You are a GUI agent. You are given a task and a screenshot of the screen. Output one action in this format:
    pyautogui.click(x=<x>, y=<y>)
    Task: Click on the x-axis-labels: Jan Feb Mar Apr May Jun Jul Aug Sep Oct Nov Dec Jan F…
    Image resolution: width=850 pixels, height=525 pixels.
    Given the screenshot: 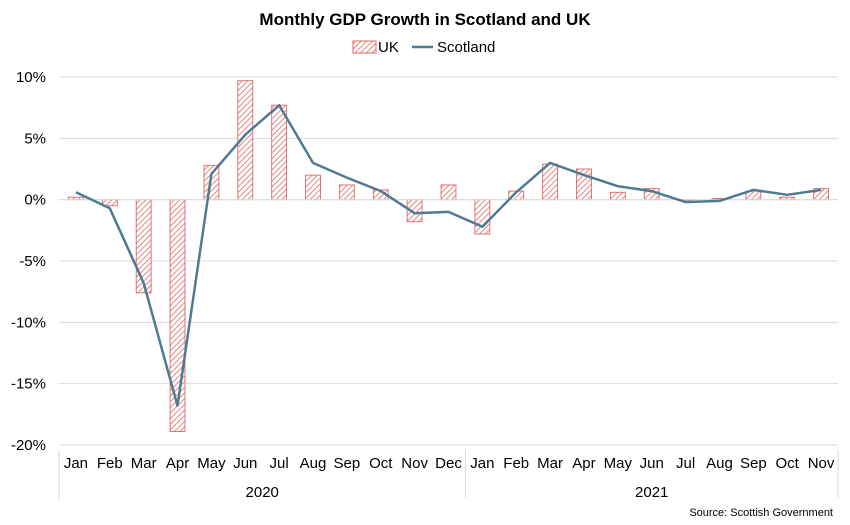 What is the action you would take?
    pyautogui.click(x=449, y=463)
    